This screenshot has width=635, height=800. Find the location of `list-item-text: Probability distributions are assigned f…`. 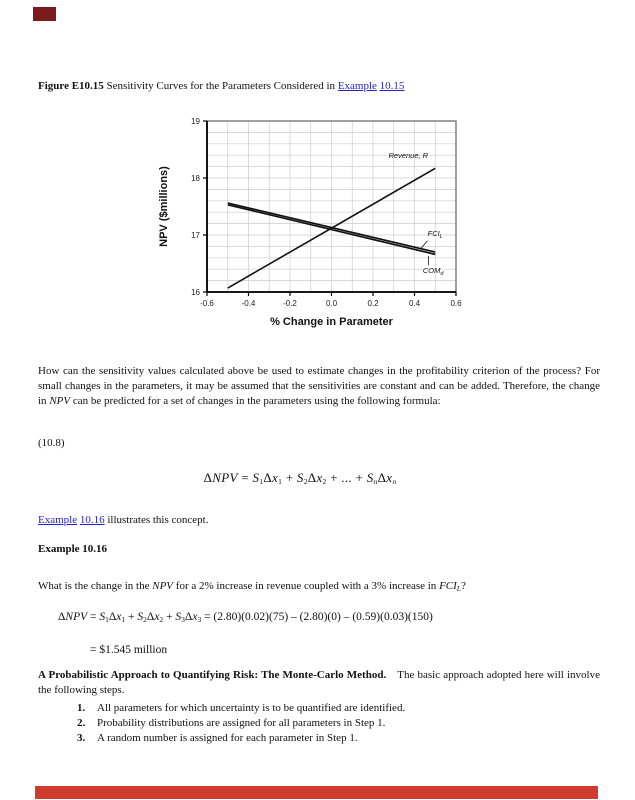

list-item-text: Probability distributions are assigned f… is located at coordinates (241, 722).